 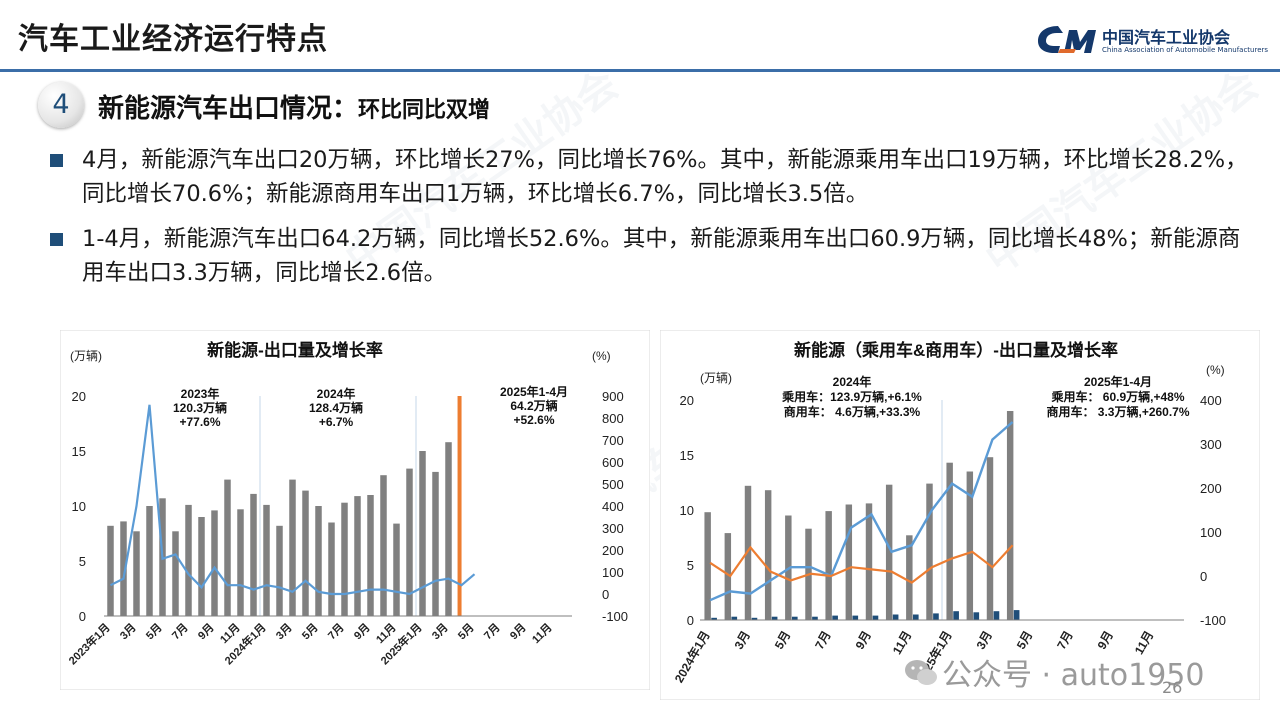 What do you see at coordinates (228, 109) in the screenshot?
I see `section-title: 新能源汽车出口情况：` at bounding box center [228, 109].